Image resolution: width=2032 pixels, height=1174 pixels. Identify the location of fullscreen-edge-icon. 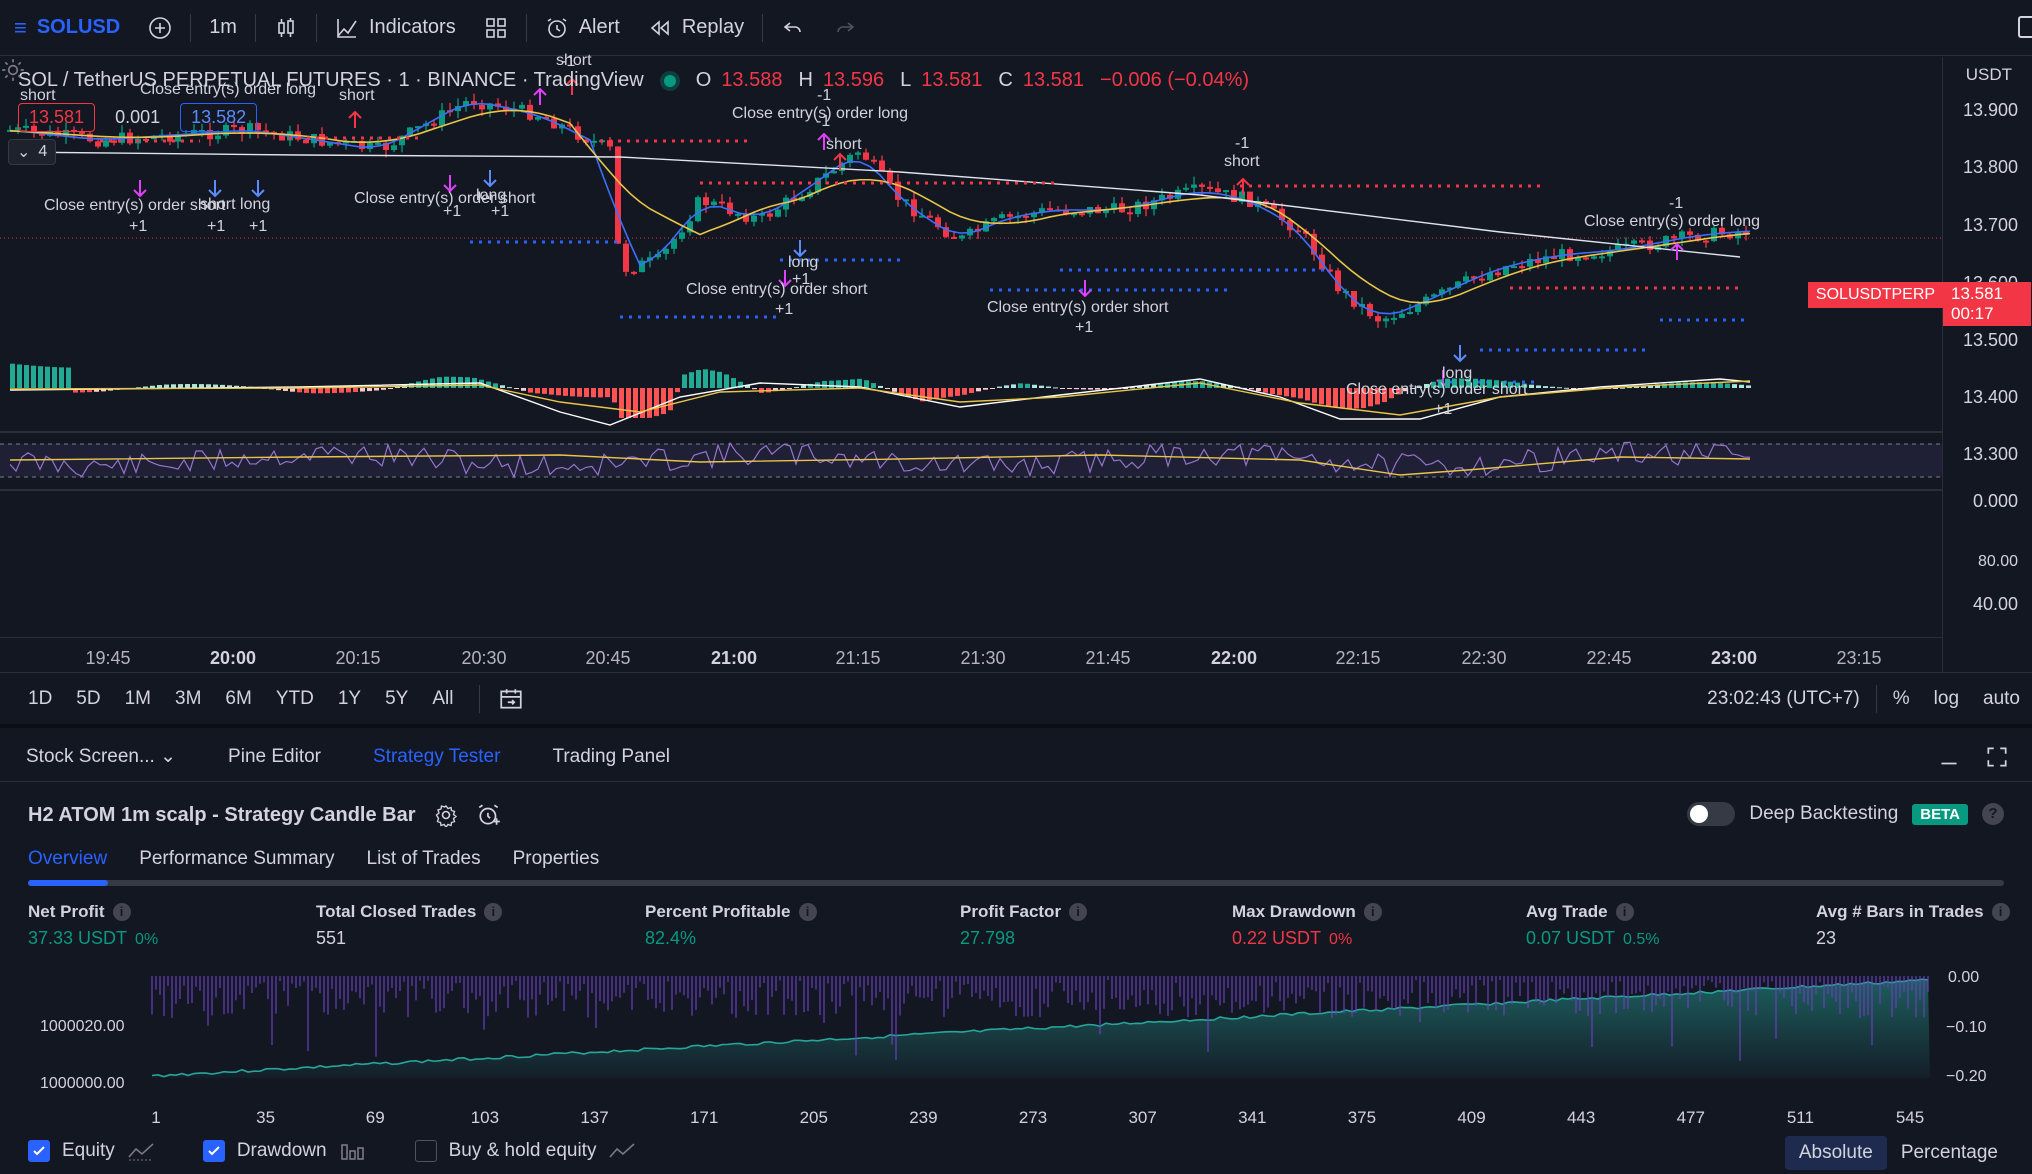
(2025, 27).